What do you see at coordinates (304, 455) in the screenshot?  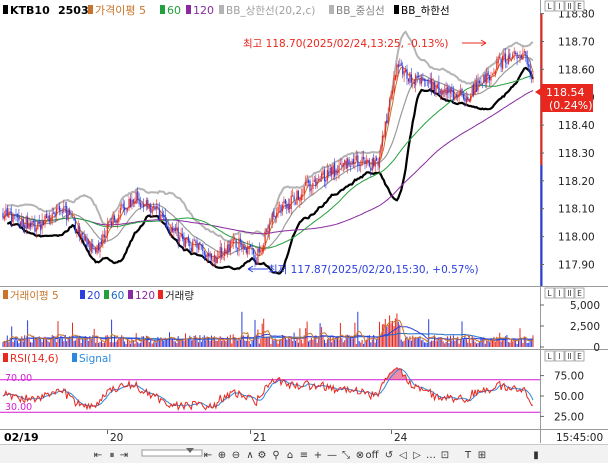 I see `toolbar-button: ≡` at bounding box center [304, 455].